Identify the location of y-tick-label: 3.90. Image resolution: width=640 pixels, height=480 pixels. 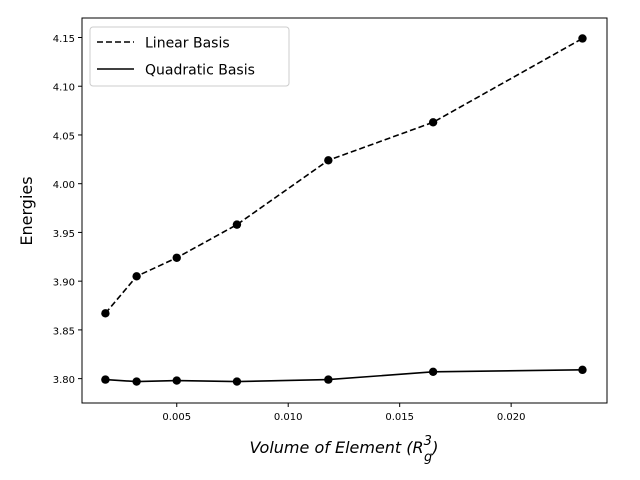
(64, 283).